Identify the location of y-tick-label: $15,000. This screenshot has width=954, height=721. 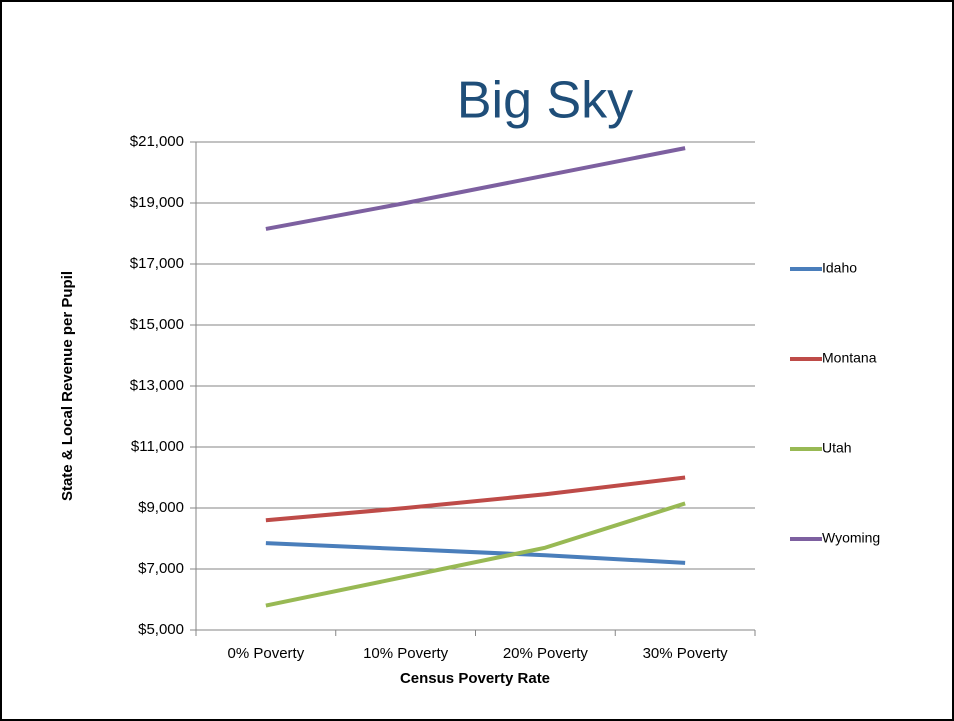
(157, 324).